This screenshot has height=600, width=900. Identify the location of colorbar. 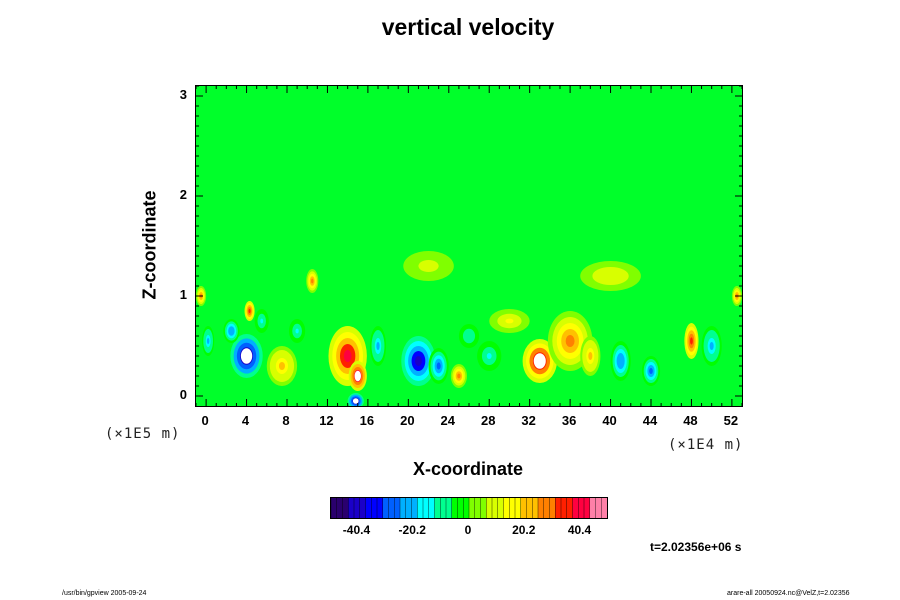
(469, 508).